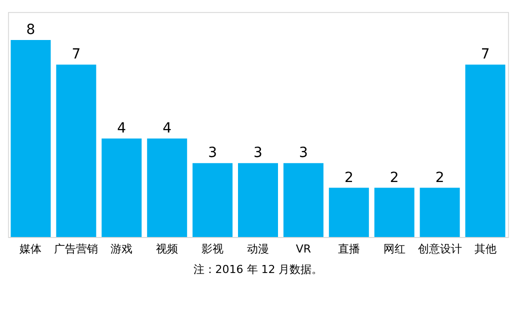 The image size is (527, 331). I want to click on x-tick-label: 创意设计, so click(440, 249).